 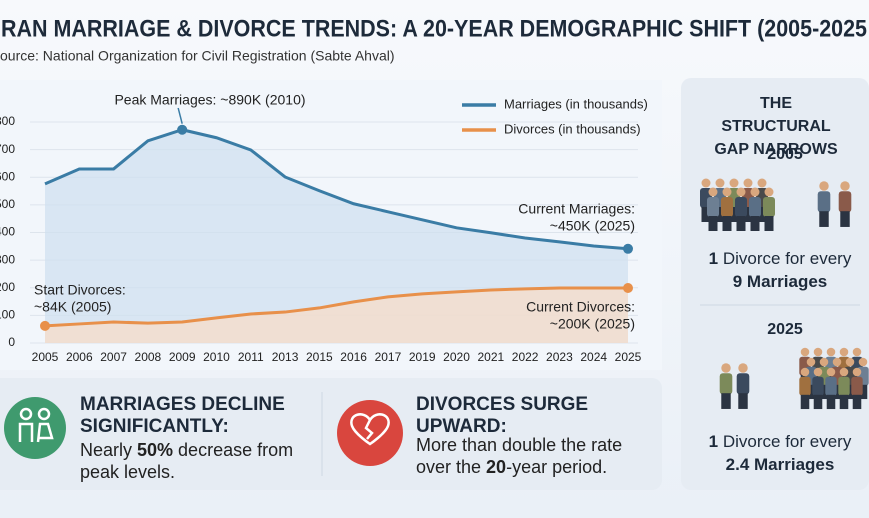 What do you see at coordinates (35, 428) in the screenshot?
I see `marriage-icon` at bounding box center [35, 428].